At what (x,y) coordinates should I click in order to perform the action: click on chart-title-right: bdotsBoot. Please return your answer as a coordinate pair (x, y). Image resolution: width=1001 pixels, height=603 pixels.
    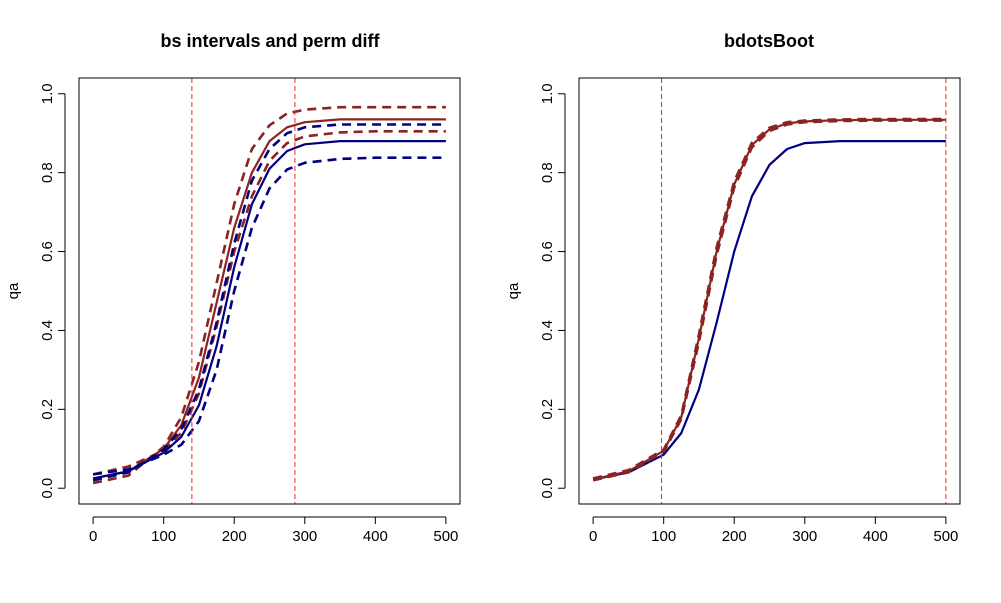
    Looking at the image, I should click on (769, 41).